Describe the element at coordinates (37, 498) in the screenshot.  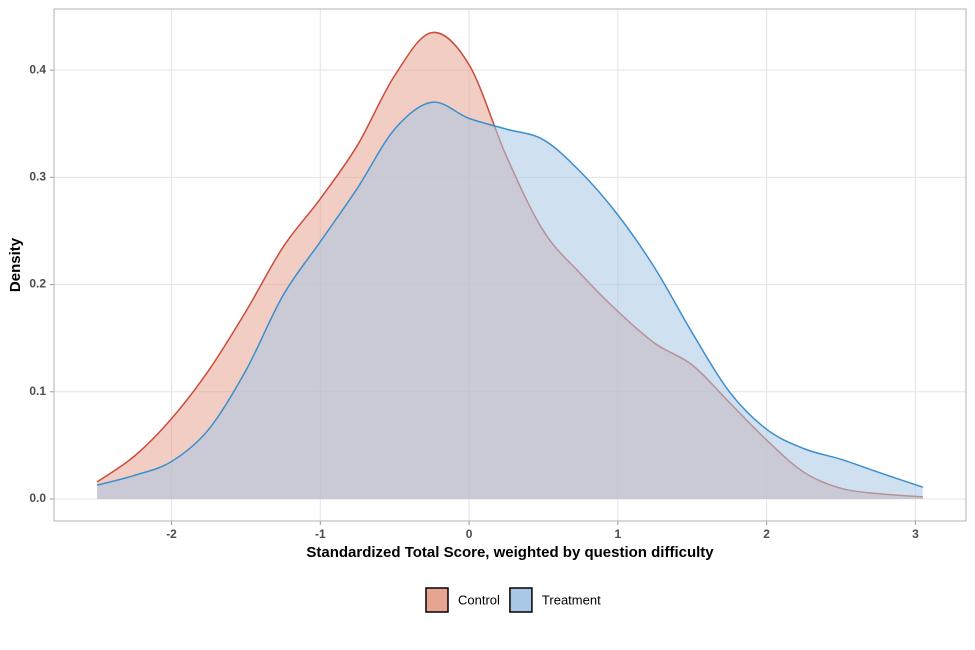
I see `y-tick-label: 0.0` at that location.